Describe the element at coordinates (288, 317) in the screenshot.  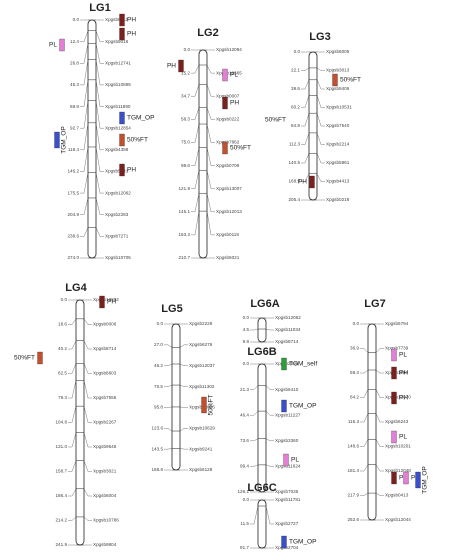
I see `marker-name: Xpgsb12062` at that location.